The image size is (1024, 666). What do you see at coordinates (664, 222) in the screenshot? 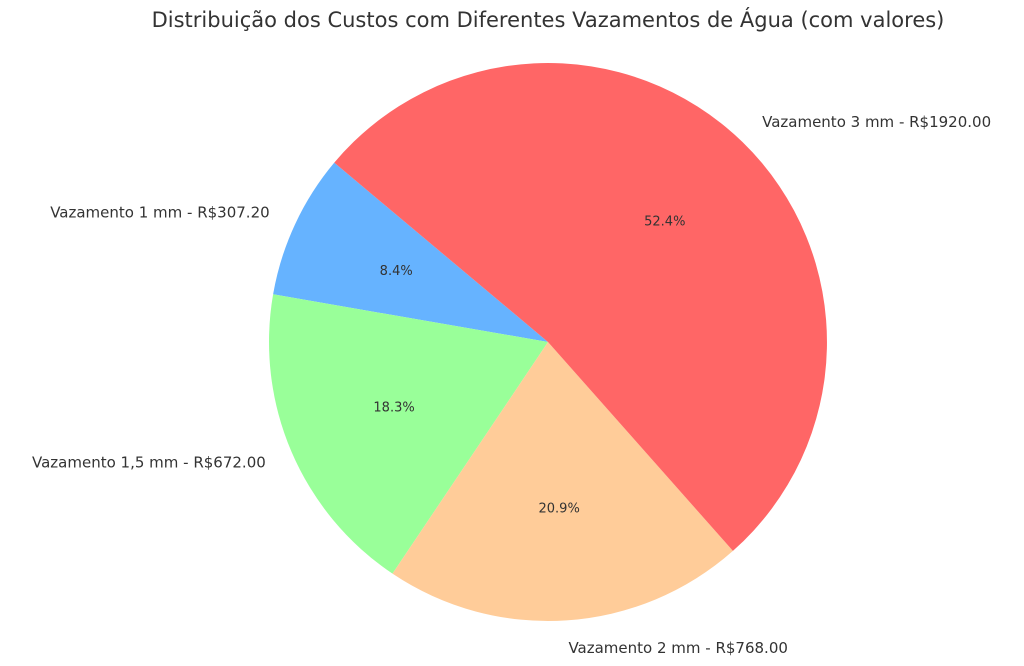
I see `slice-percent-4: 52.4%` at bounding box center [664, 222].